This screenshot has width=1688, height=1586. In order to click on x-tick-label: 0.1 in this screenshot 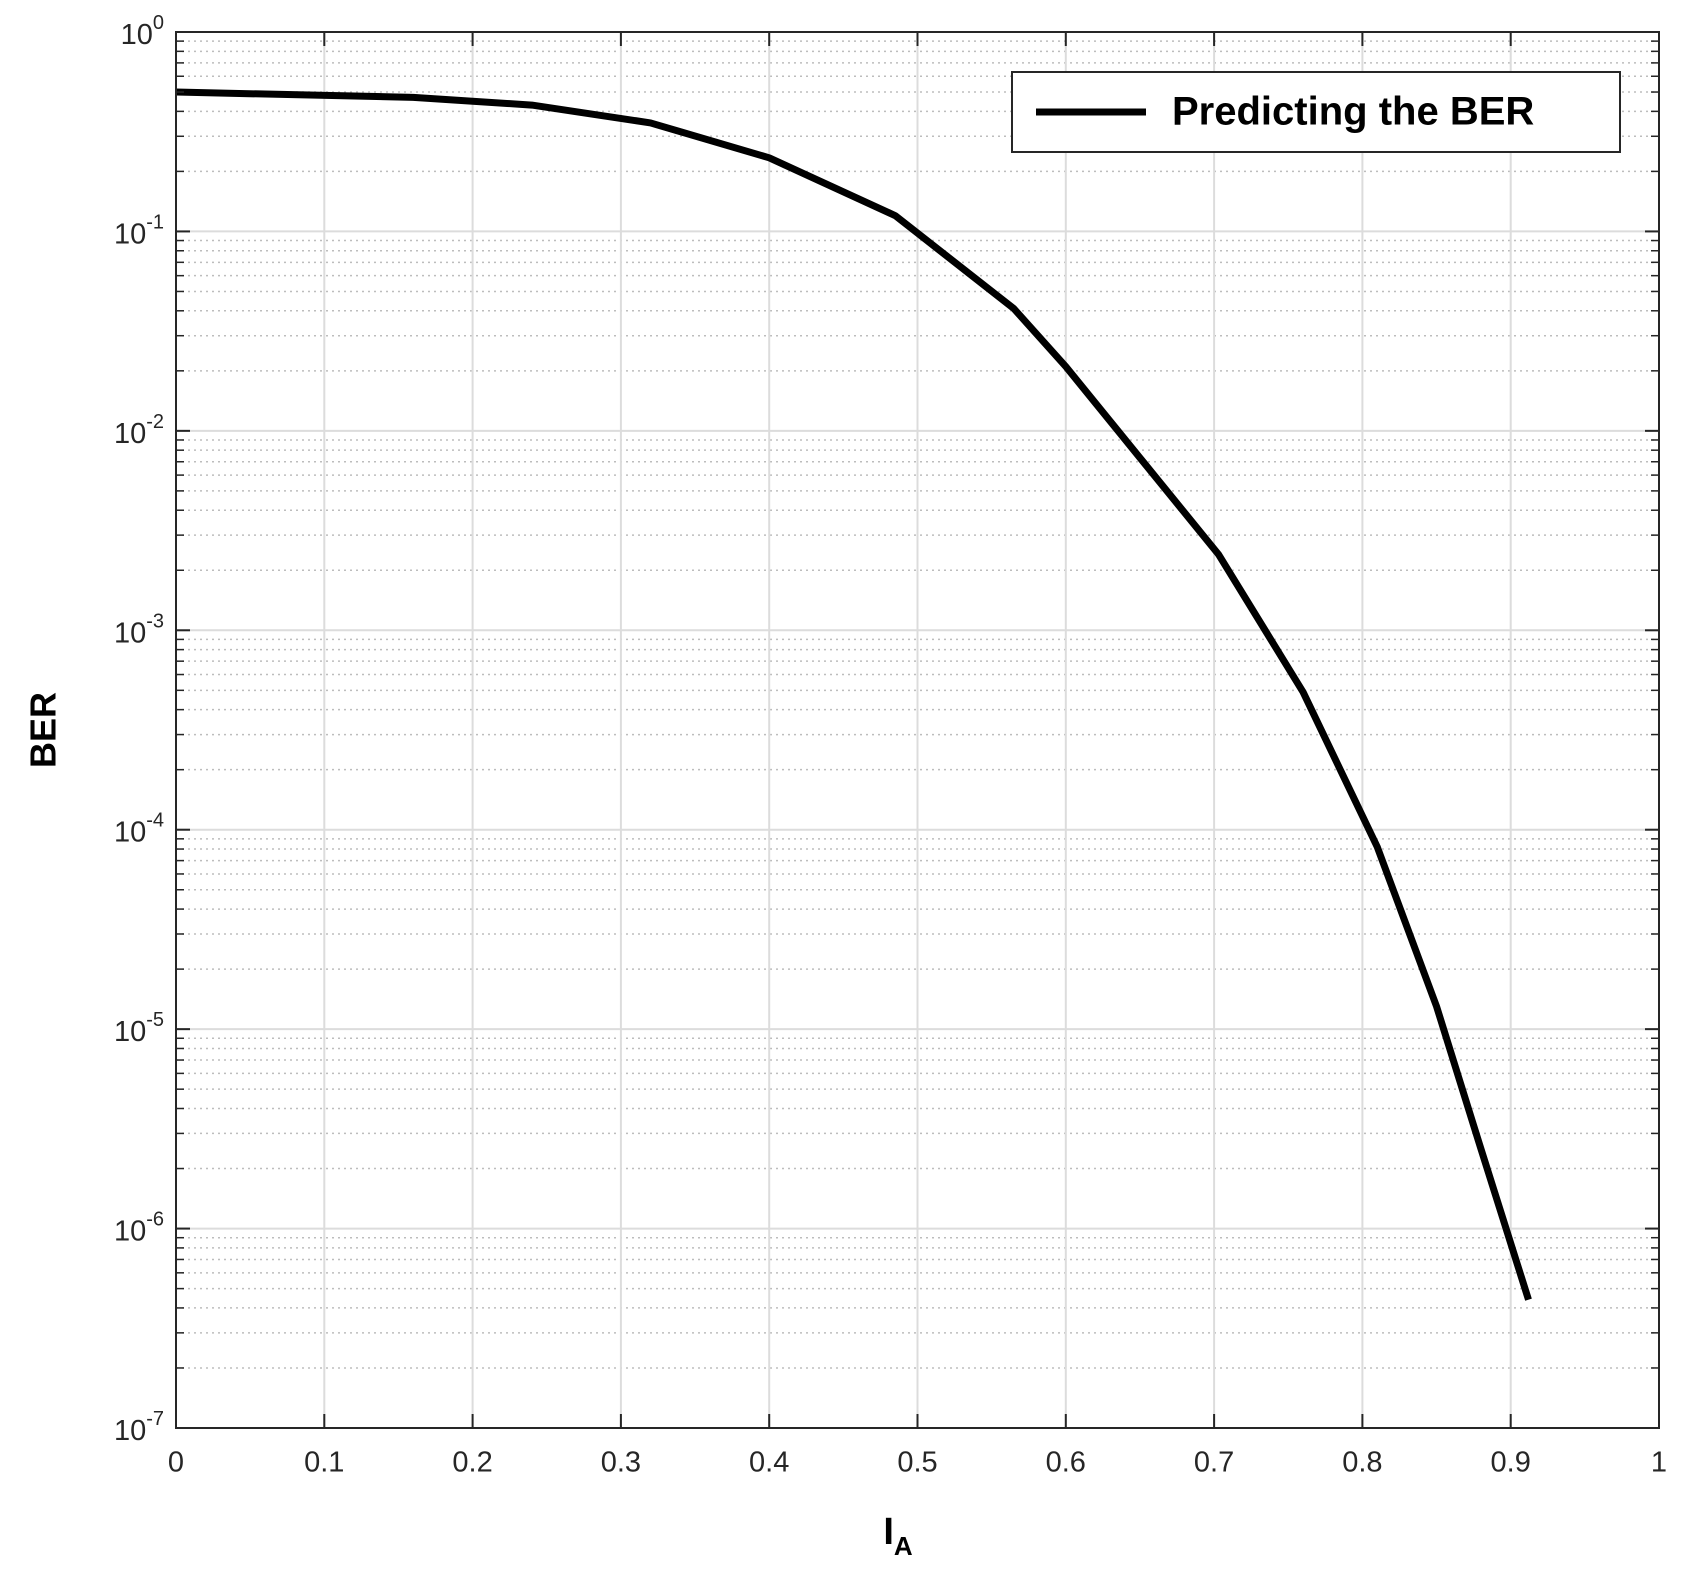, I will do `click(324, 1463)`.